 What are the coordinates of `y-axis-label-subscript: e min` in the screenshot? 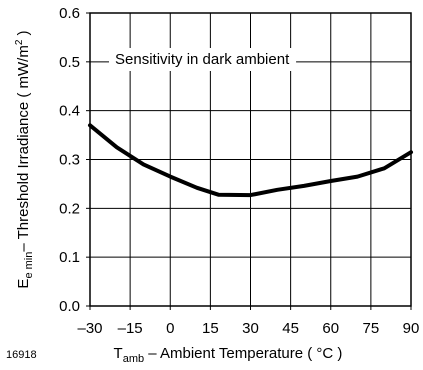 It's located at (29, 265).